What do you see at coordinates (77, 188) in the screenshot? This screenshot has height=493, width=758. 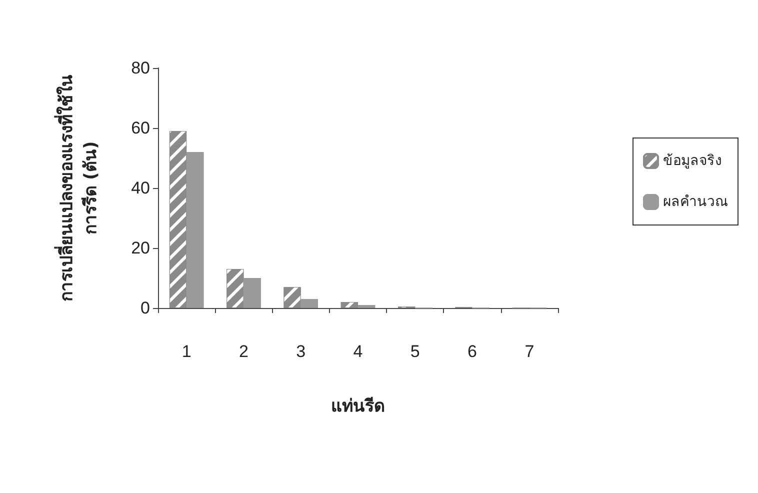 I see `y-axis-title: การเปลี่ยนแปลงของแรงที่ใช้ใน การรีด (ตัน)` at bounding box center [77, 188].